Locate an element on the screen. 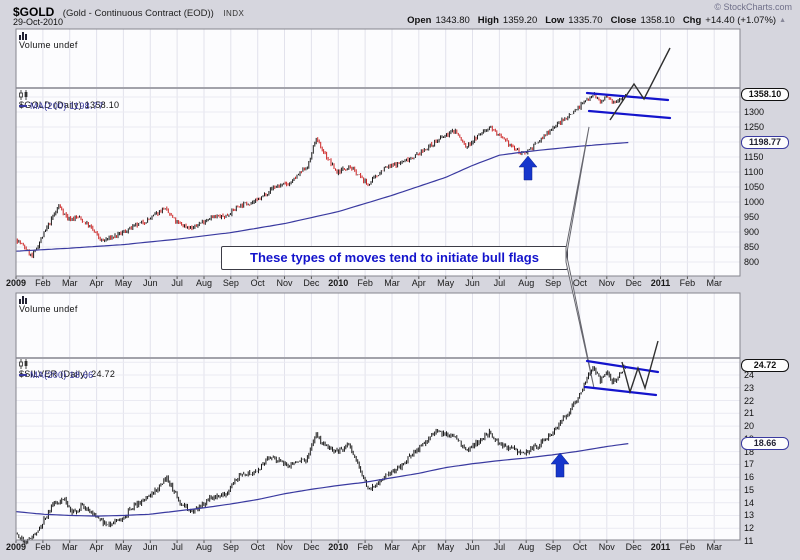 This screenshot has width=800, height=560. silver-legend-symbol: $SILVER (Daily) 24.72 is located at coordinates (67, 374).